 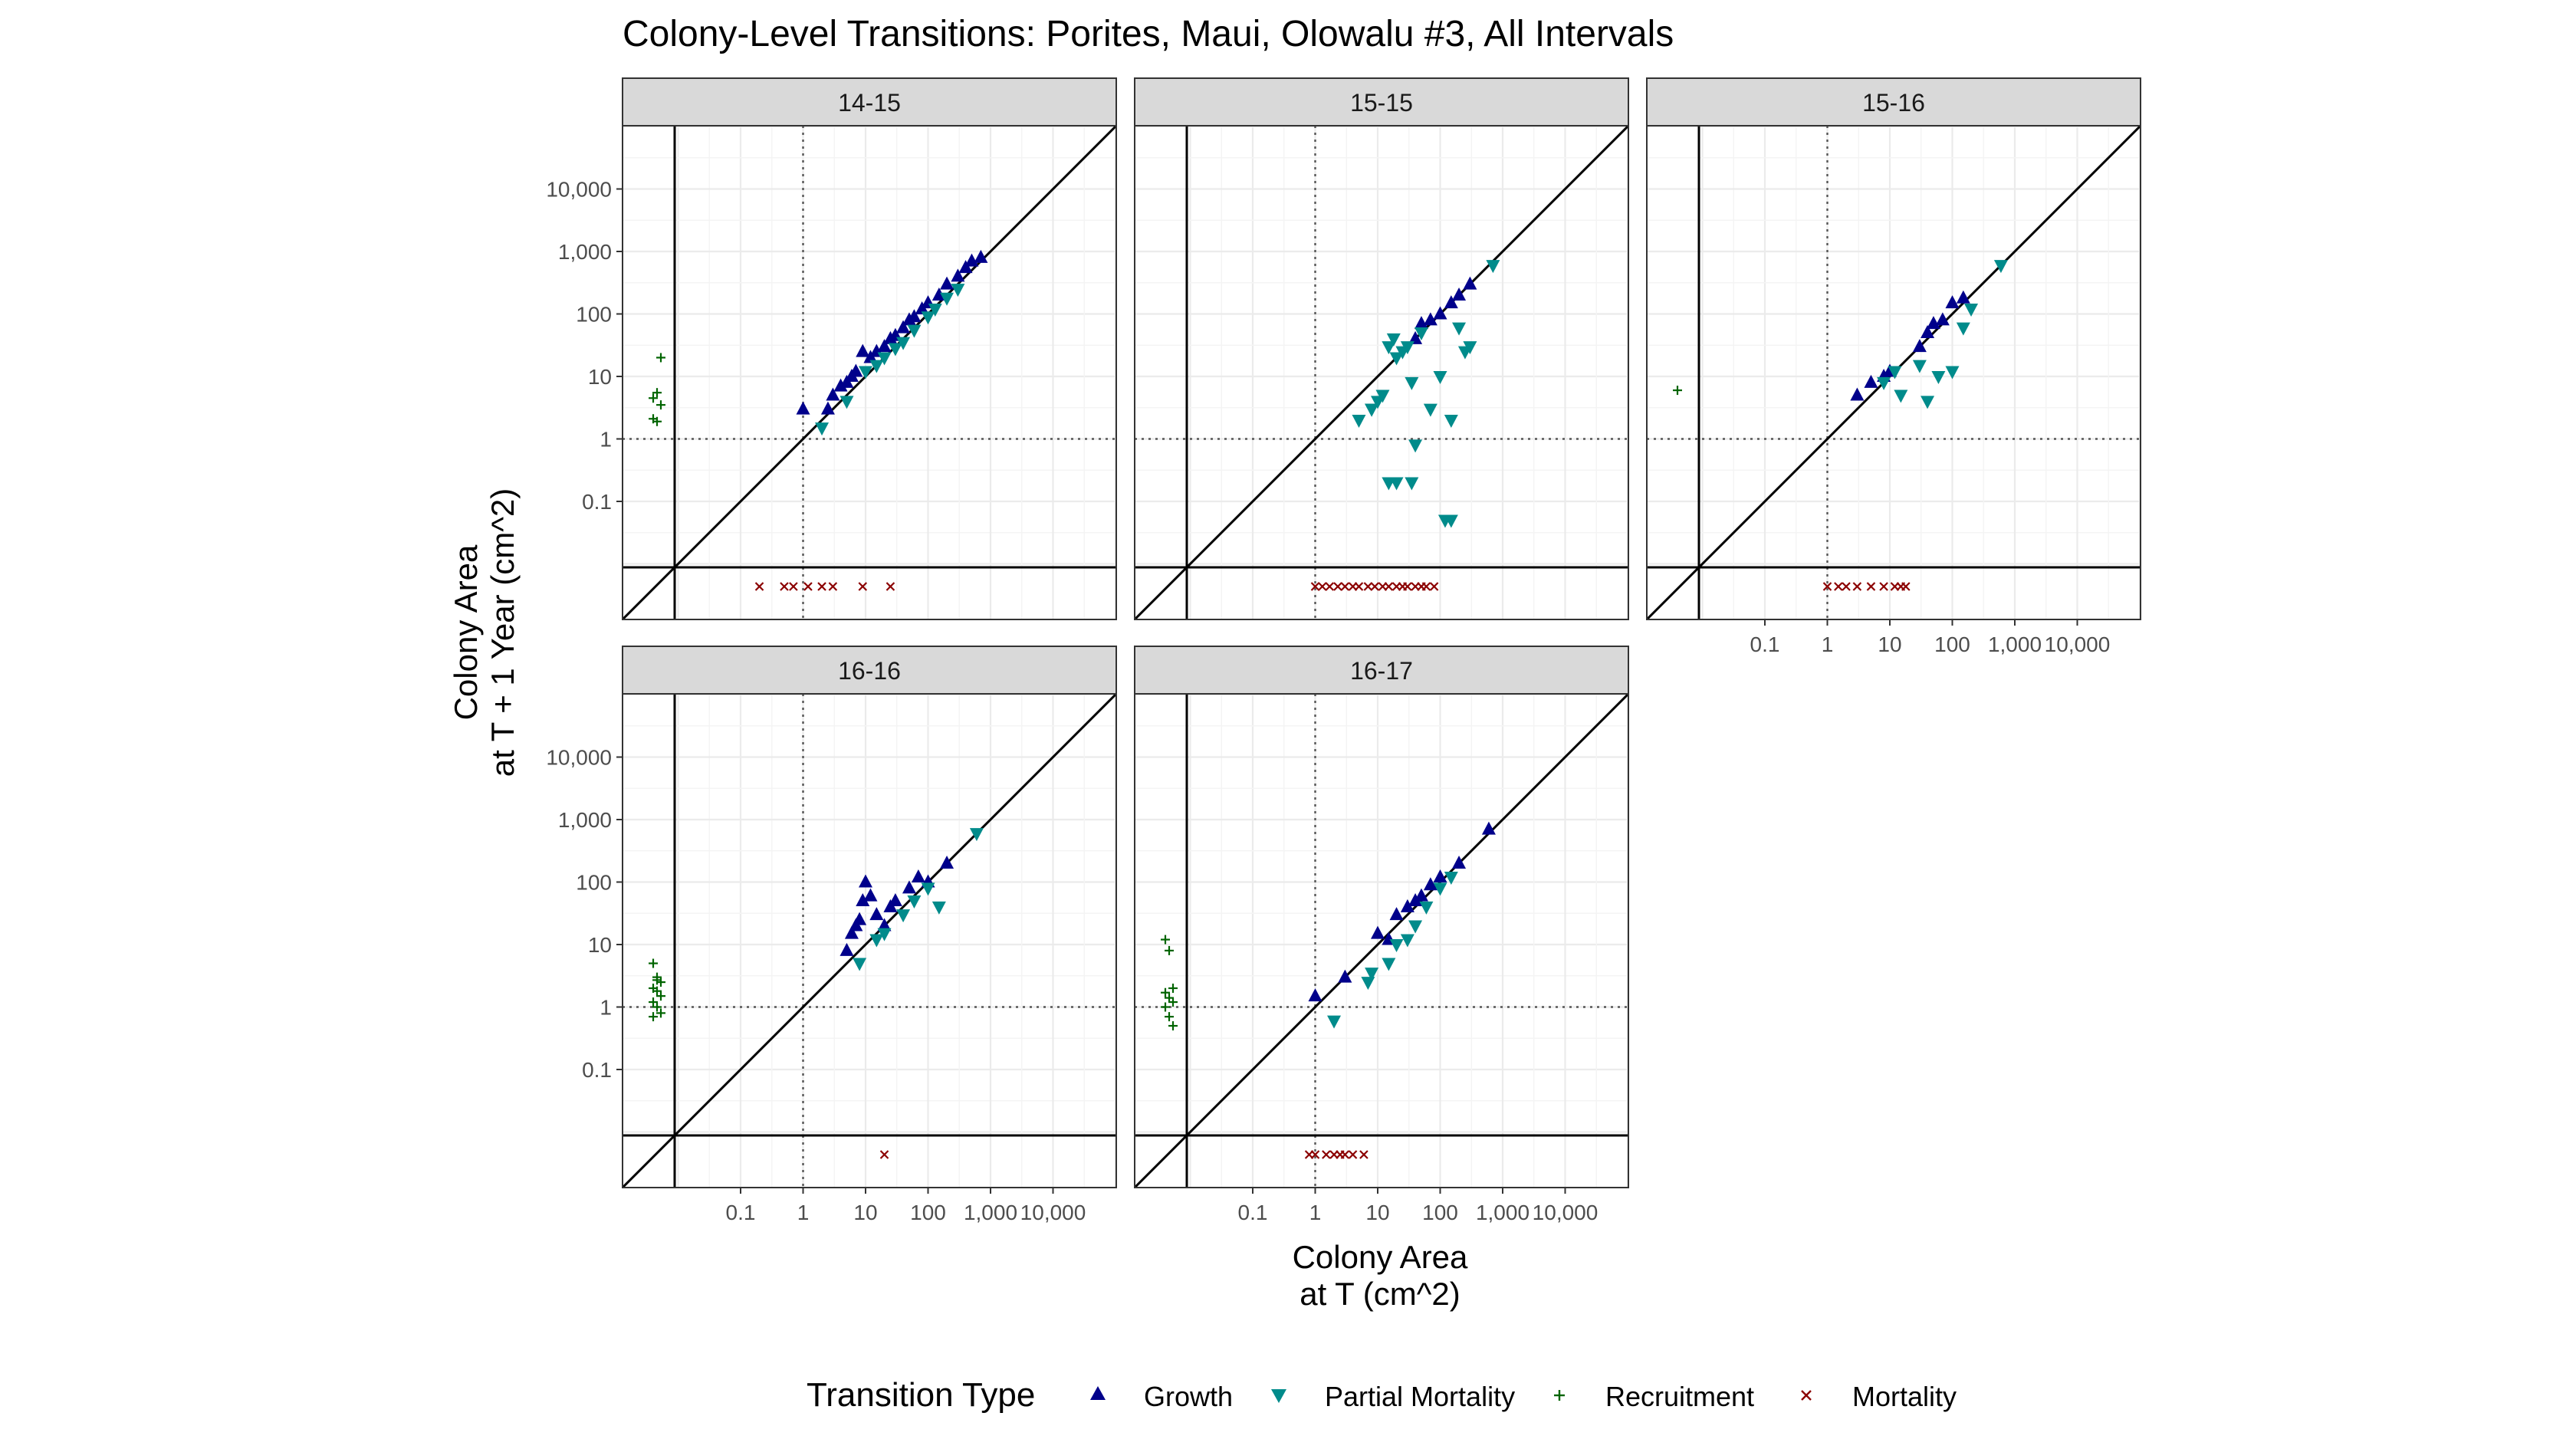 I want to click on panel-16-17: 16-17 0.1 1 10 100 1,000 10,000, so click(x=1382, y=935).